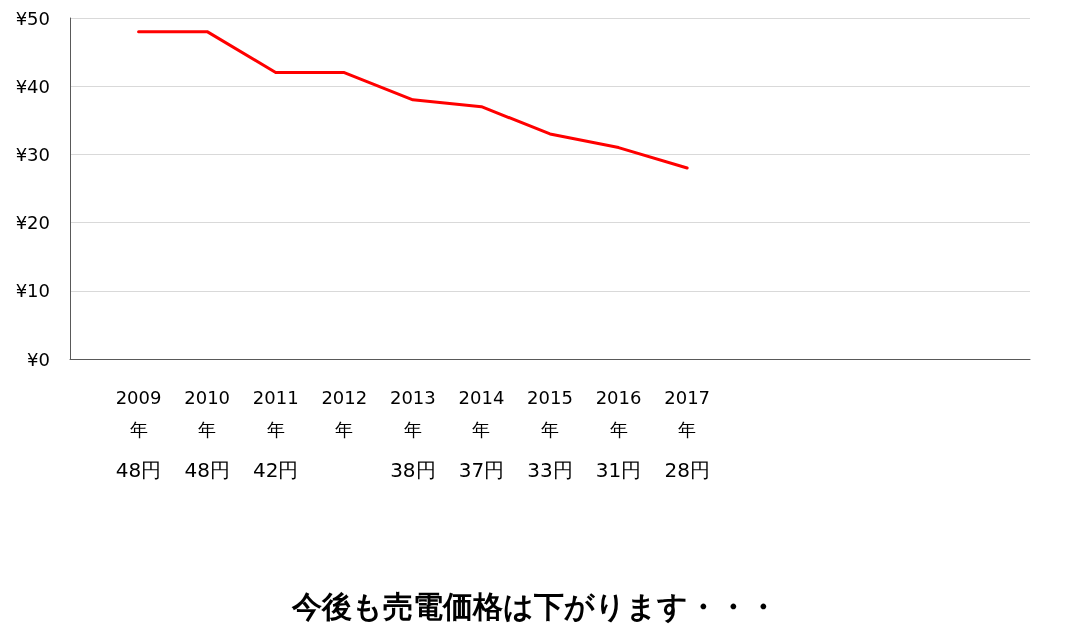 This screenshot has width=1070, height=644. What do you see at coordinates (618, 413) in the screenshot?
I see `x-tick-label: 2016年` at bounding box center [618, 413].